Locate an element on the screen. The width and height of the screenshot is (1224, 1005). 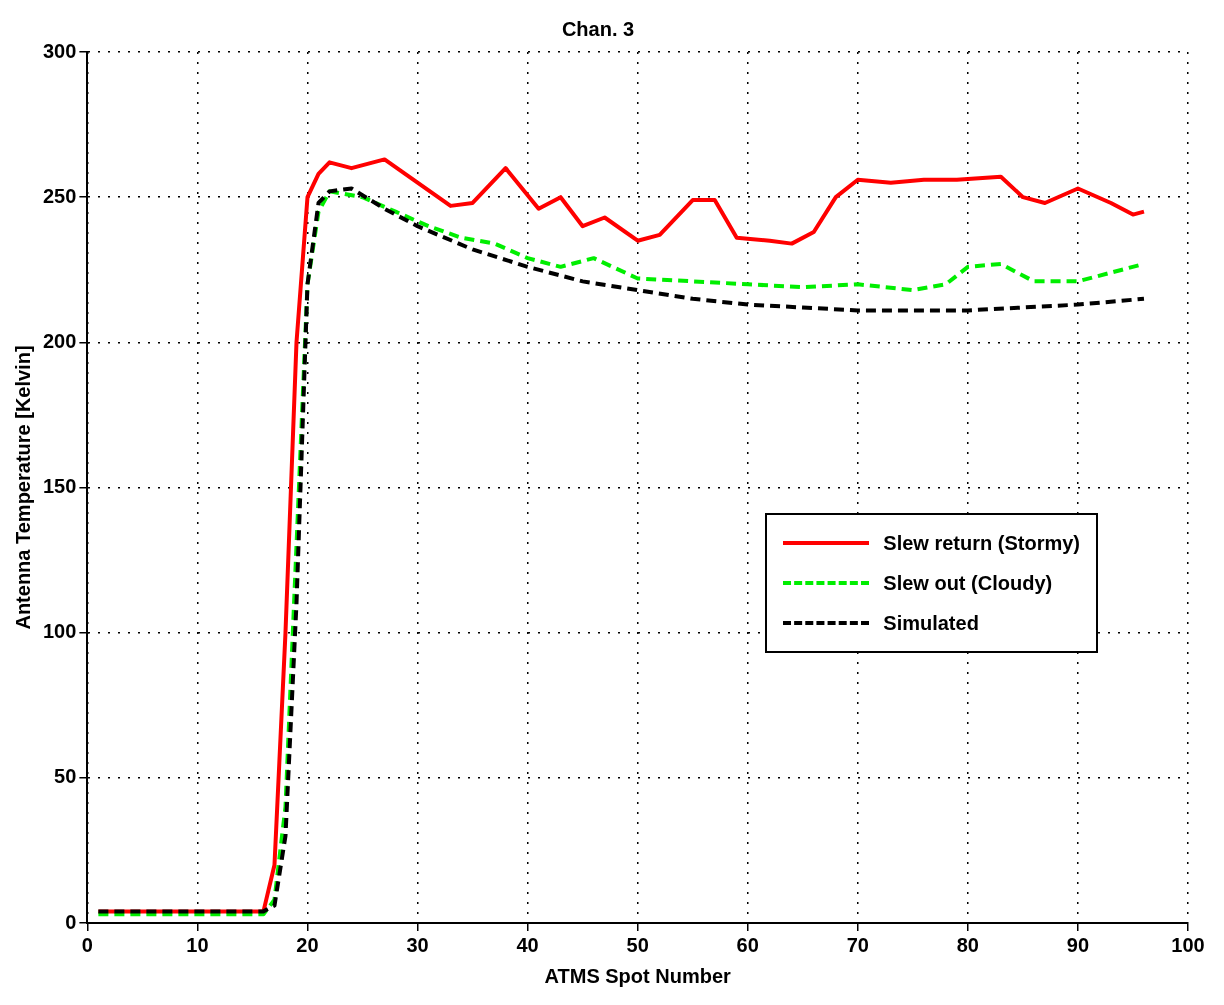
chart-title: Chan. 3 is located at coordinates (598, 28).